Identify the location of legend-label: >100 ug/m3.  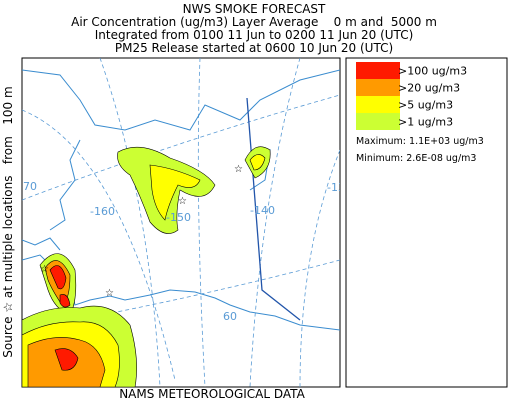
(432, 71).